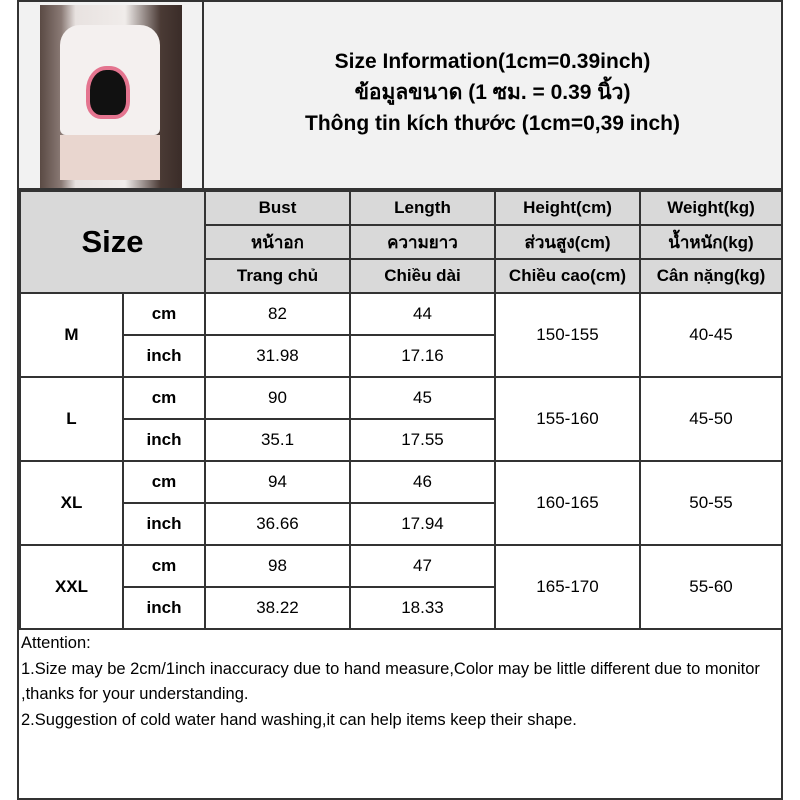 Image resolution: width=800 pixels, height=800 pixels. What do you see at coordinates (567, 276) in the screenshot?
I see `col-header: Chiều cao(cm)` at bounding box center [567, 276].